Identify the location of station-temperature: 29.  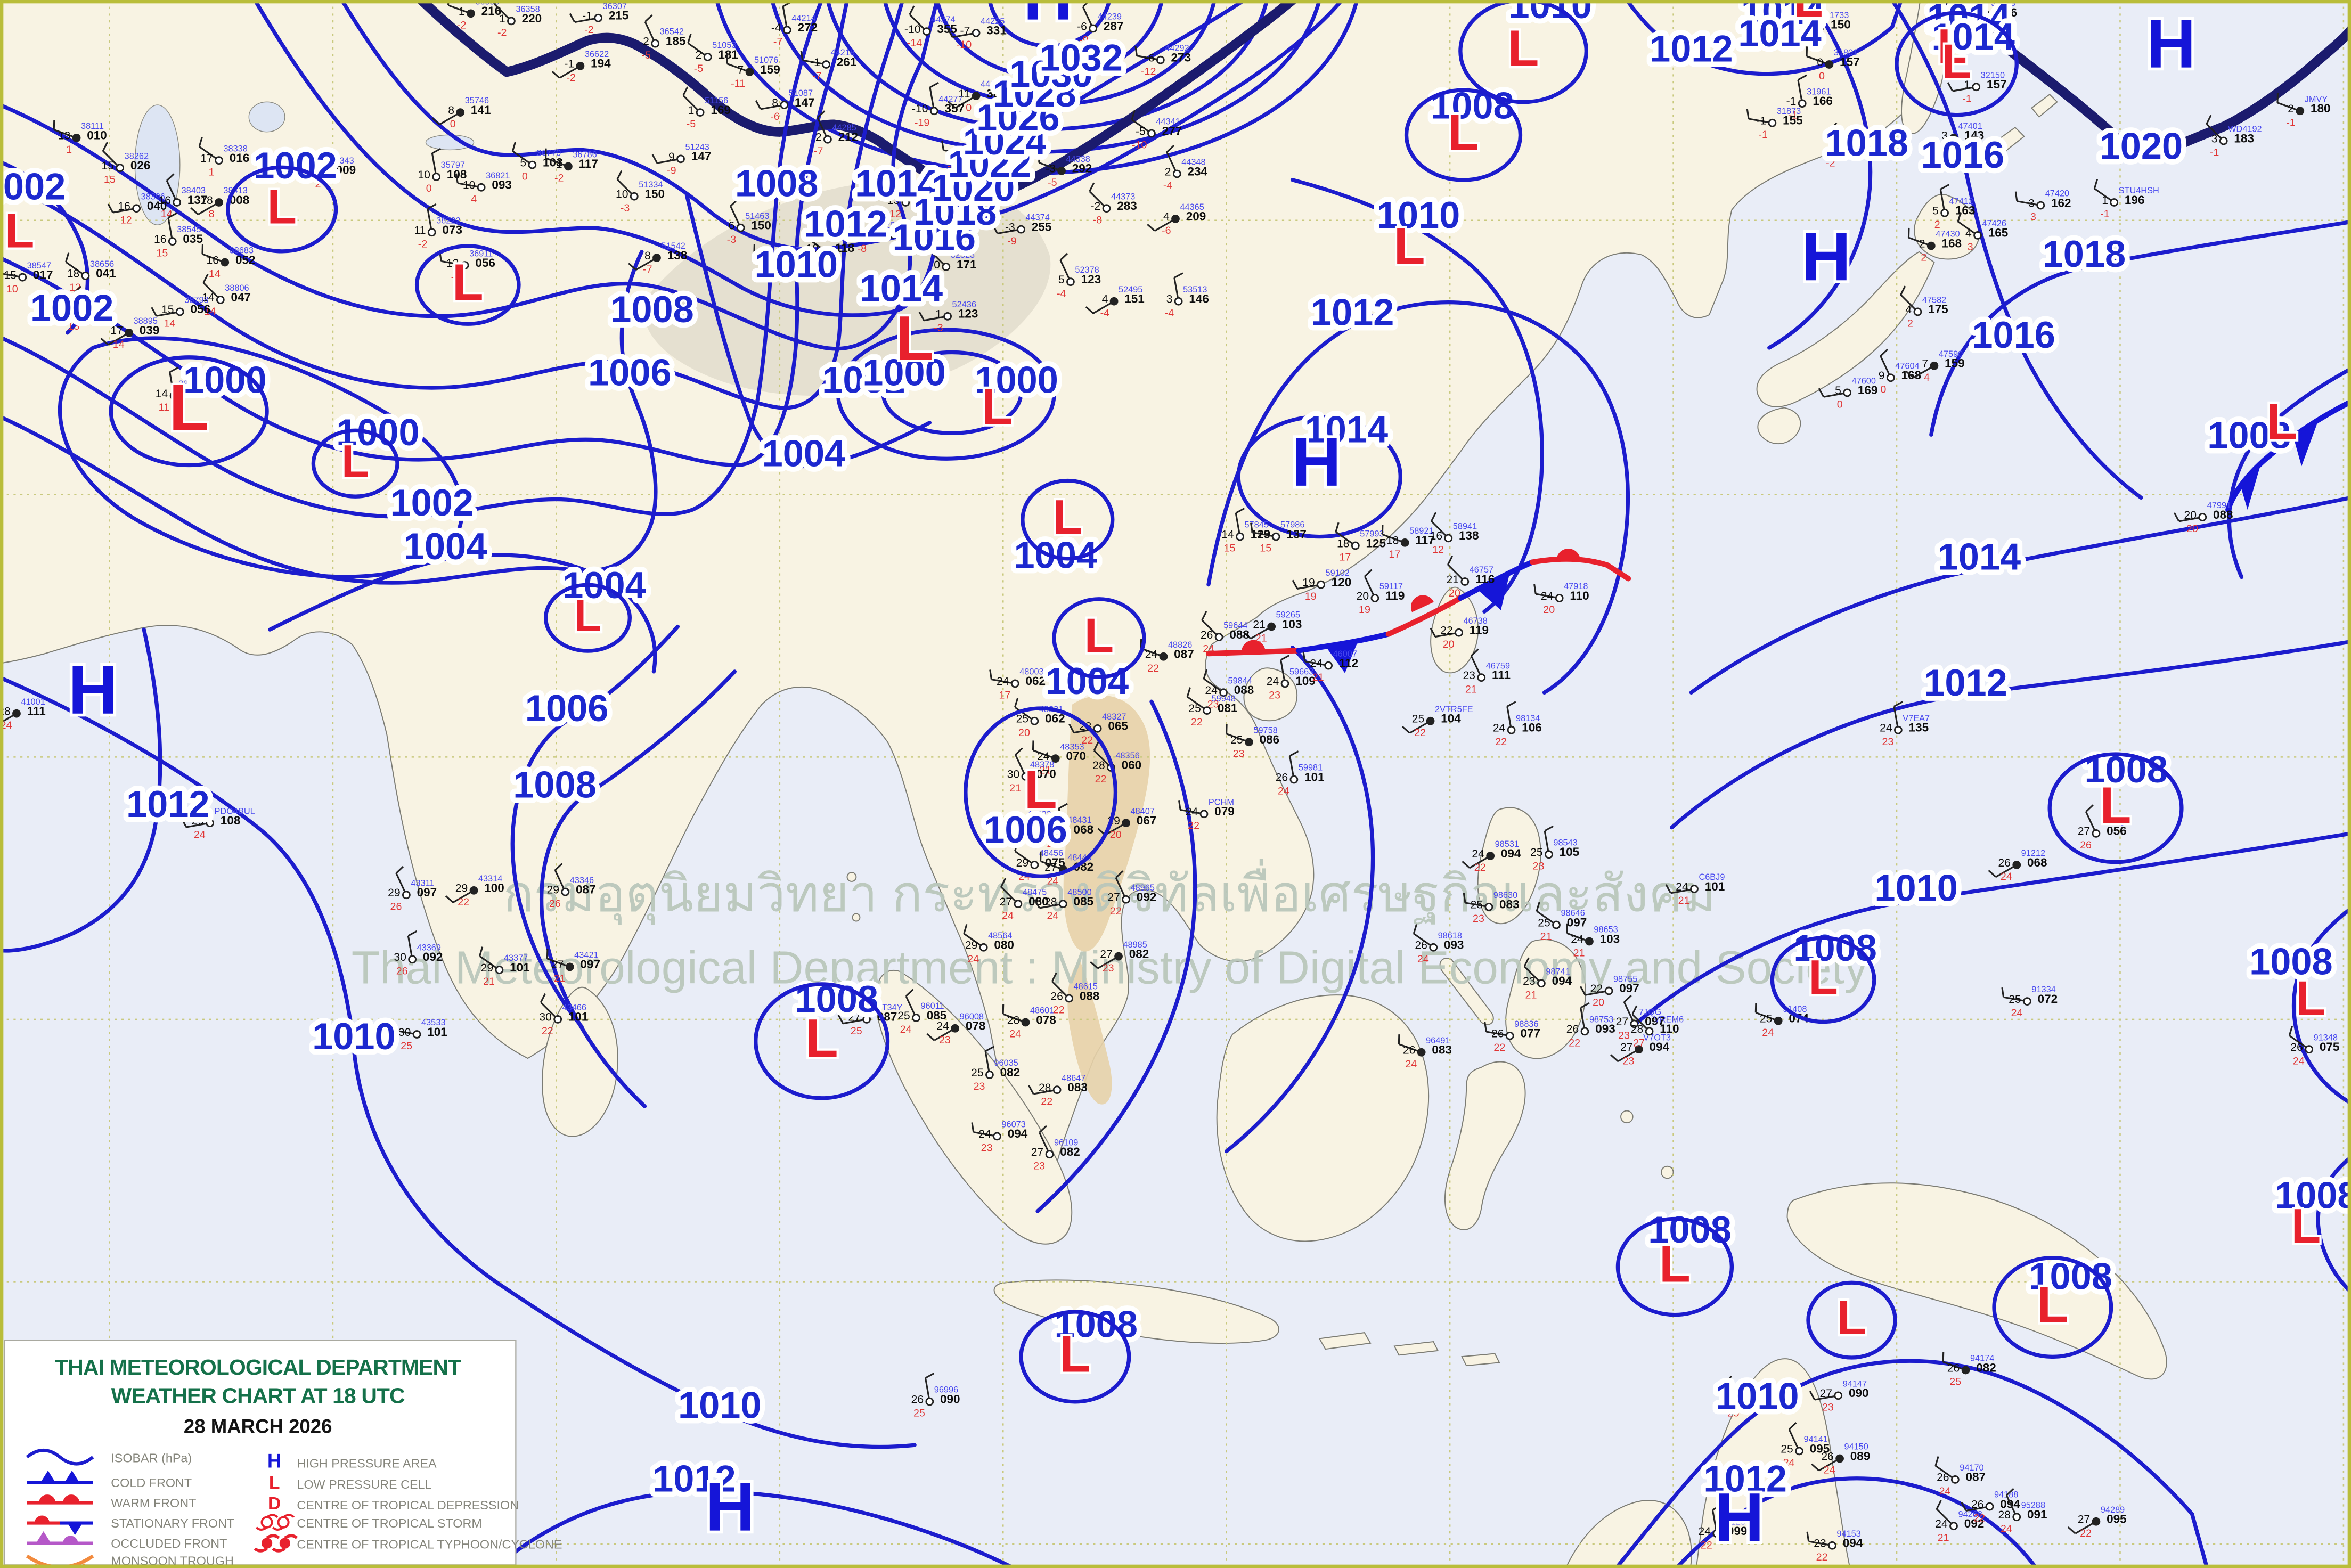
(1050, 830).